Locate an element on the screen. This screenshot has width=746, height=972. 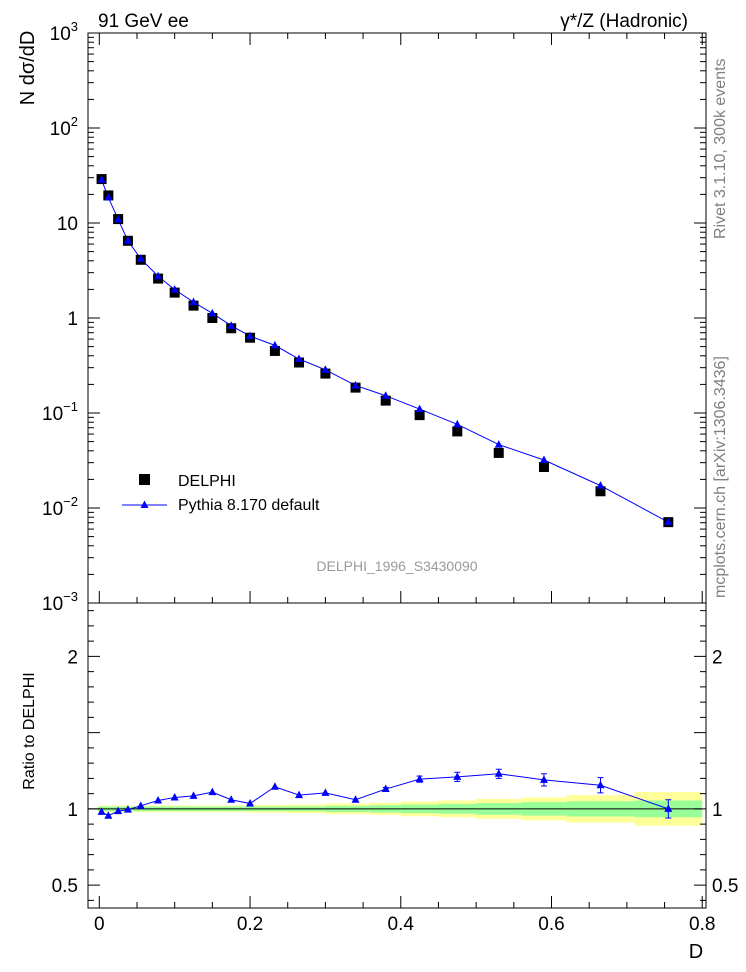
ratio-y-axis-label: Ratio to DELPHI is located at coordinates (29, 730).